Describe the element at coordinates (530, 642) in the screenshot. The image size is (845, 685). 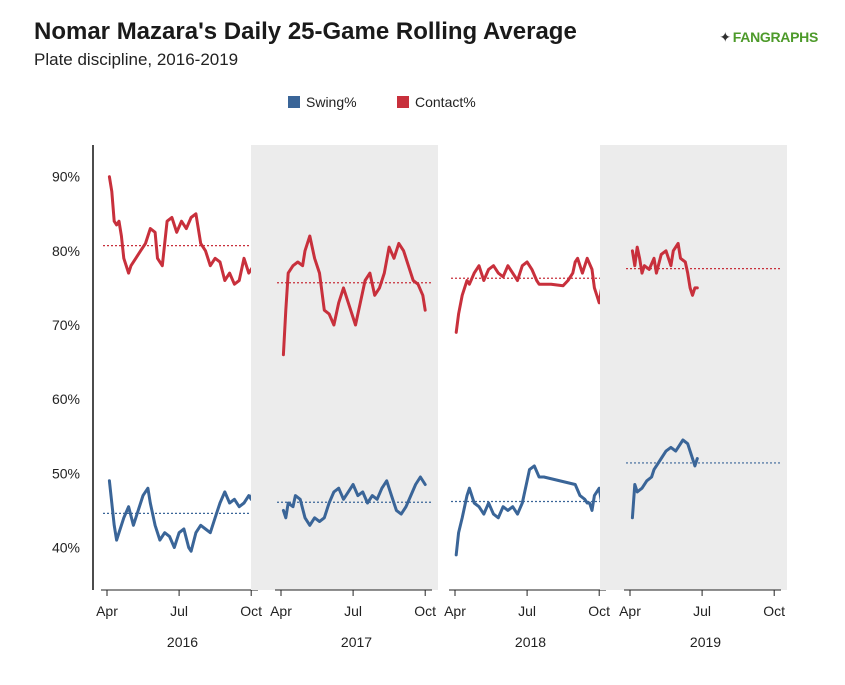
I see `year-label: 2018` at that location.